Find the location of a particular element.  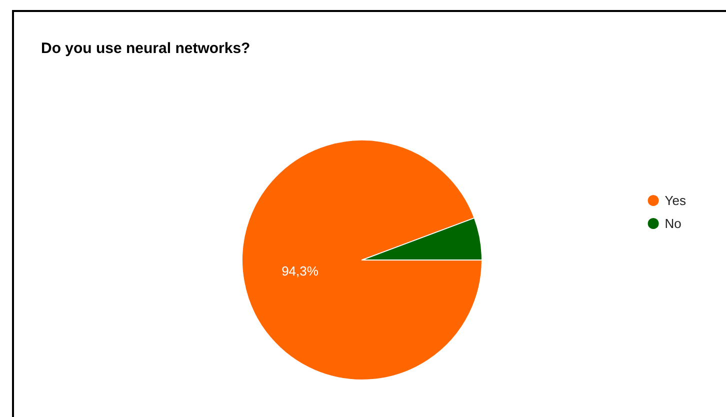

data-label: 94,3% is located at coordinates (300, 271).